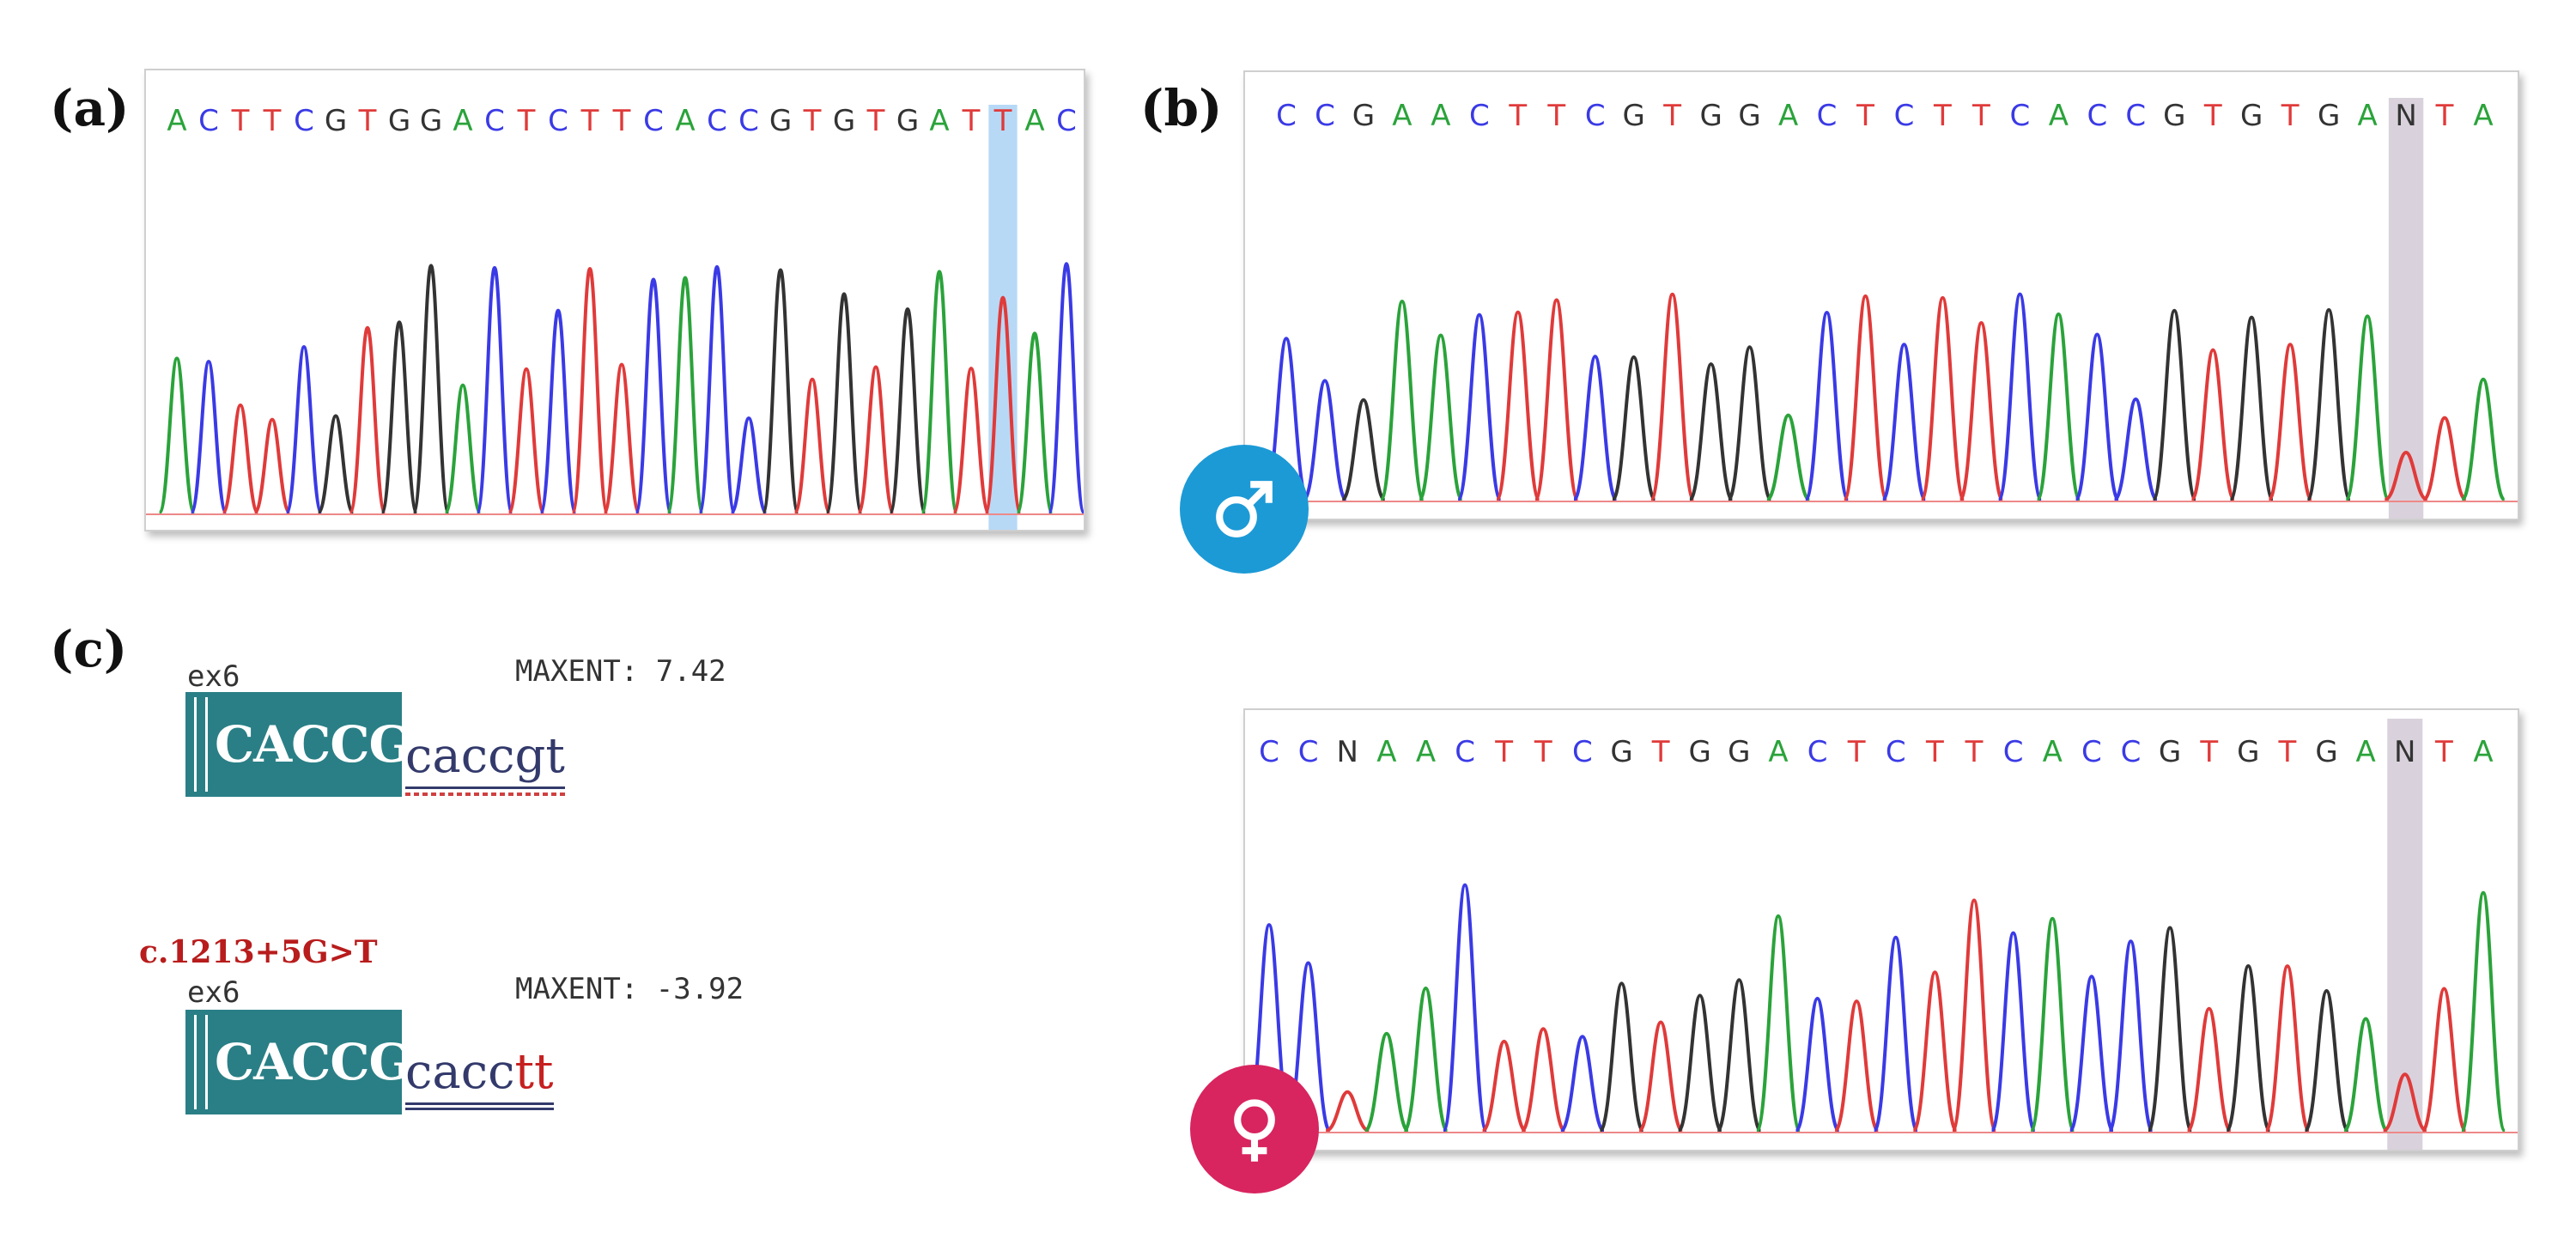 The width and height of the screenshot is (2576, 1245). I want to click on variant-intron-sequence: cacctt, so click(479, 1077).